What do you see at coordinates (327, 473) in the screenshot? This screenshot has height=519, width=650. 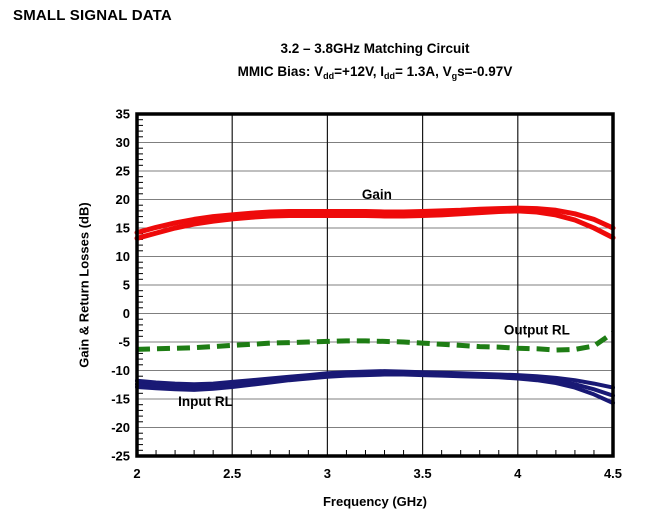 I see `x-tick-label: 3` at bounding box center [327, 473].